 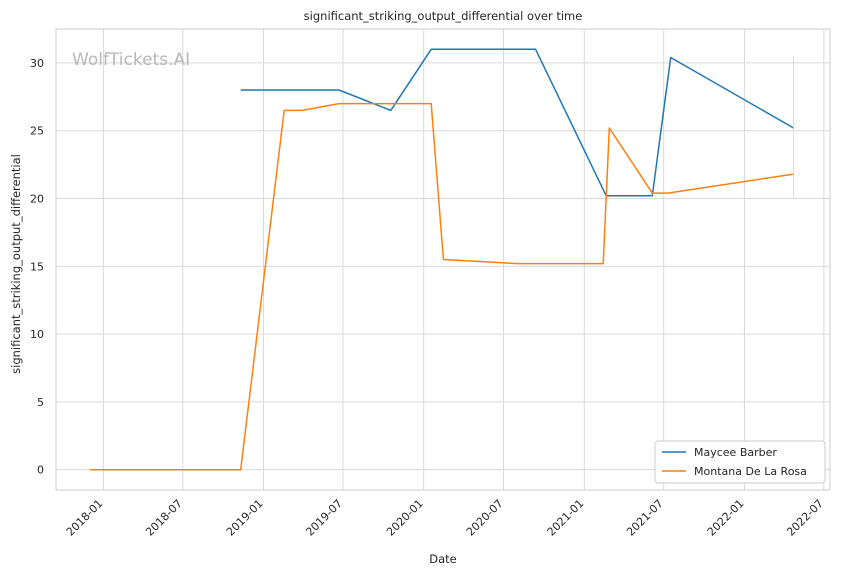 What do you see at coordinates (37, 63) in the screenshot?
I see `y-tick-label: 30` at bounding box center [37, 63].